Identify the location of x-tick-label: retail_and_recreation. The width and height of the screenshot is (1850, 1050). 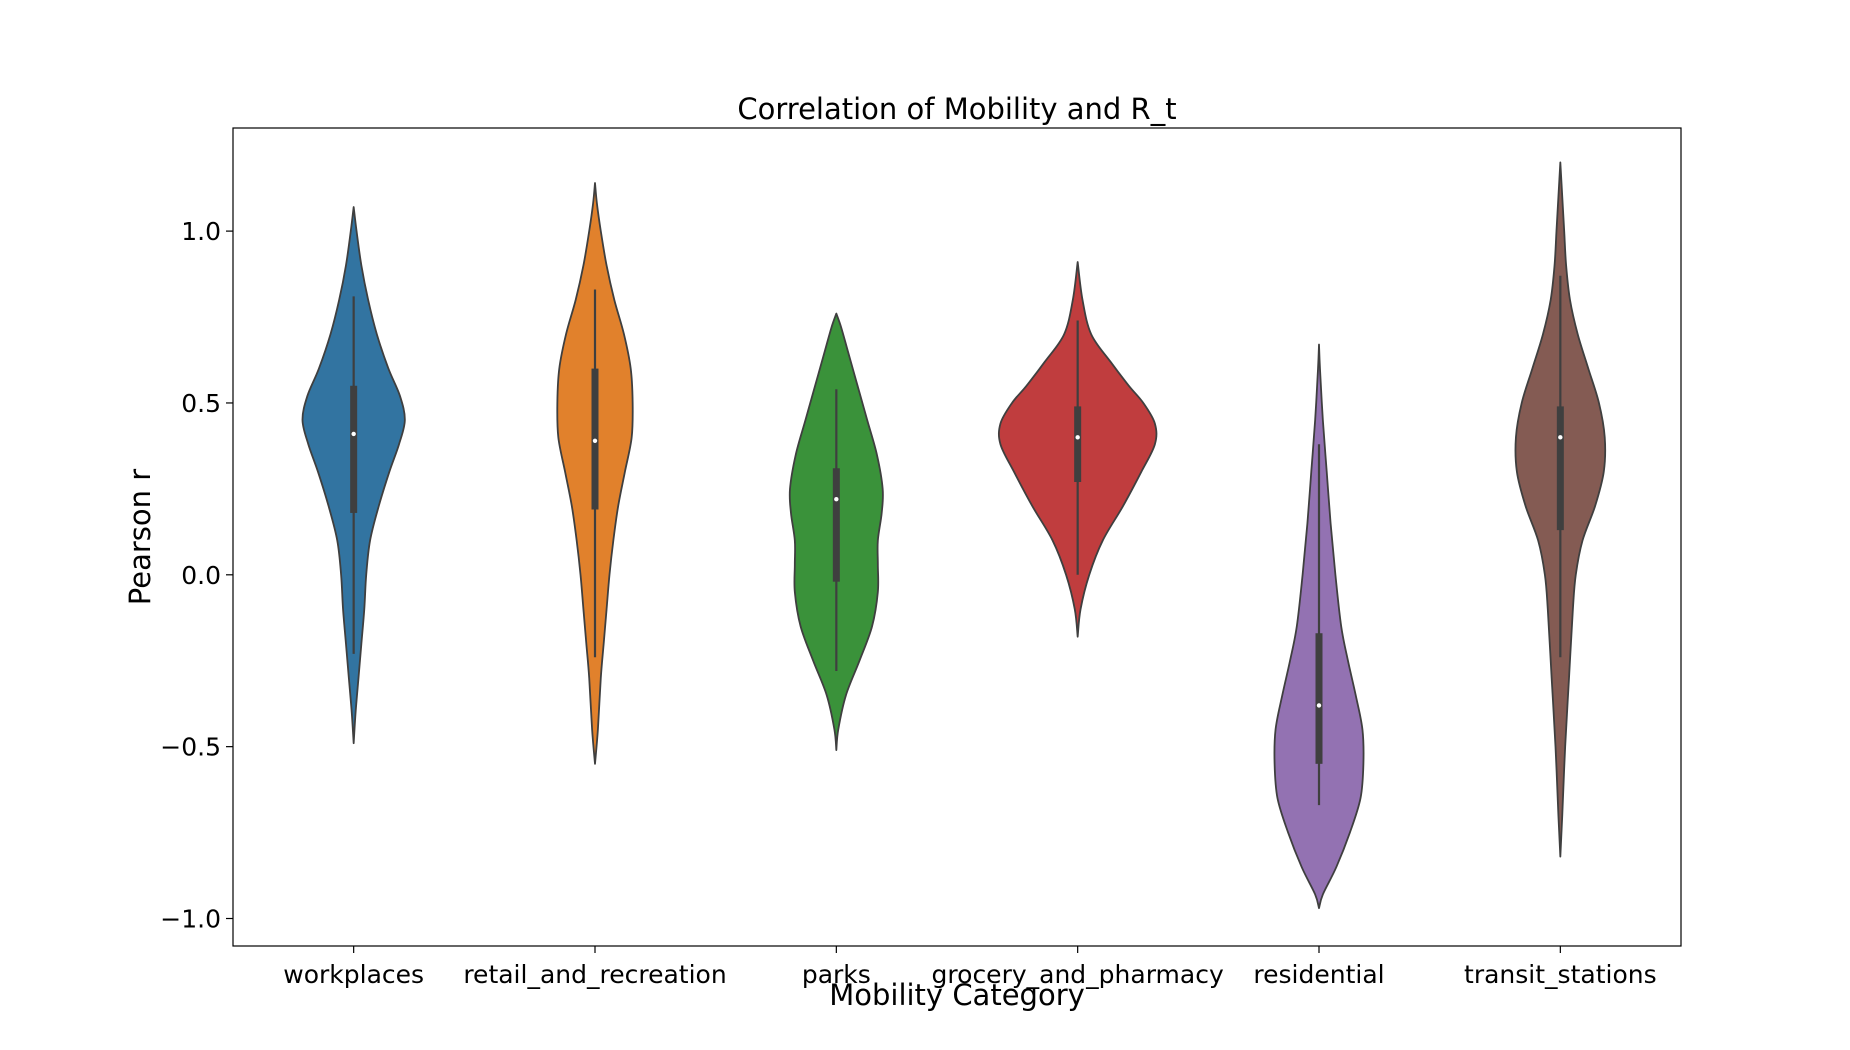
(594, 974).